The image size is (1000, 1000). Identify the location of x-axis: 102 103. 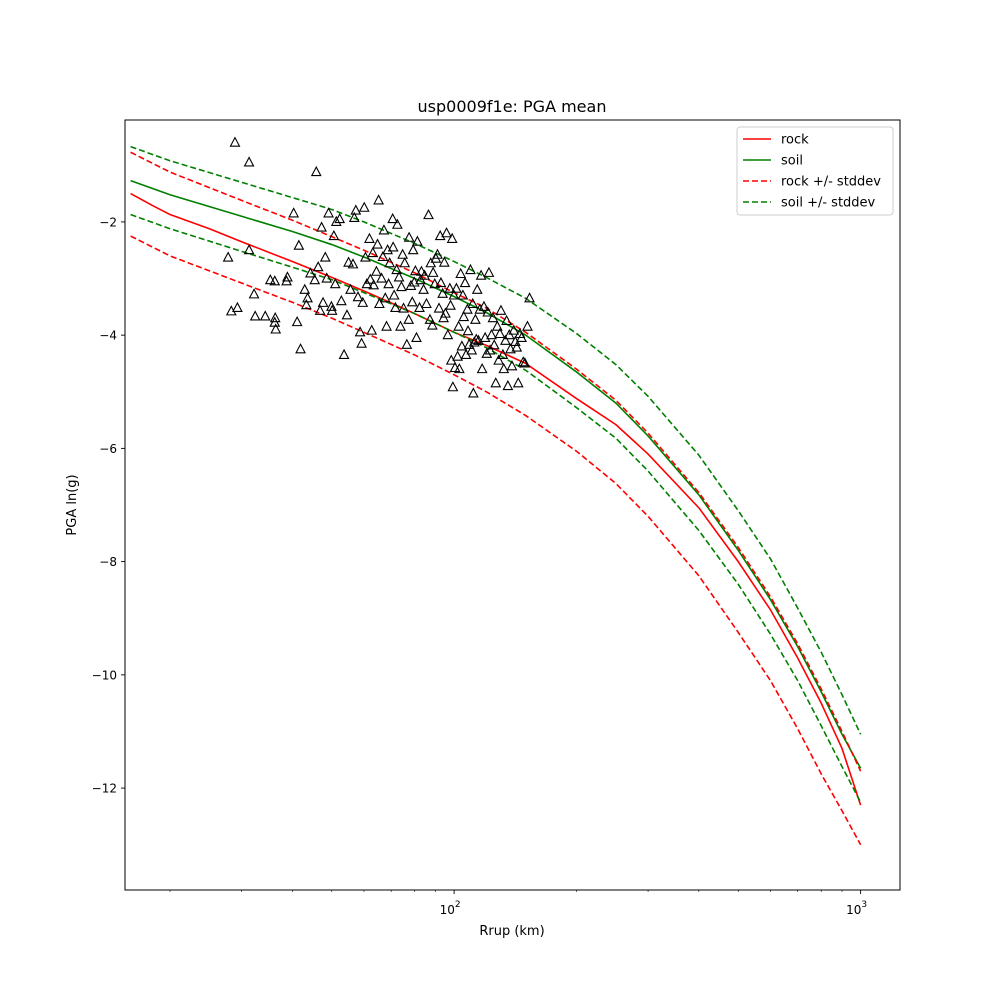
(518, 903).